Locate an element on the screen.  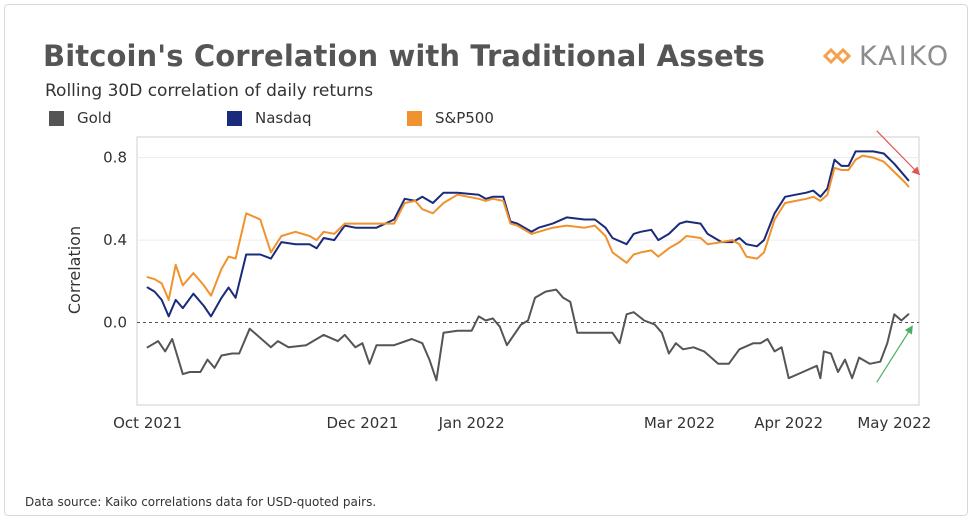
kaiko-logo-icon is located at coordinates (837, 56).